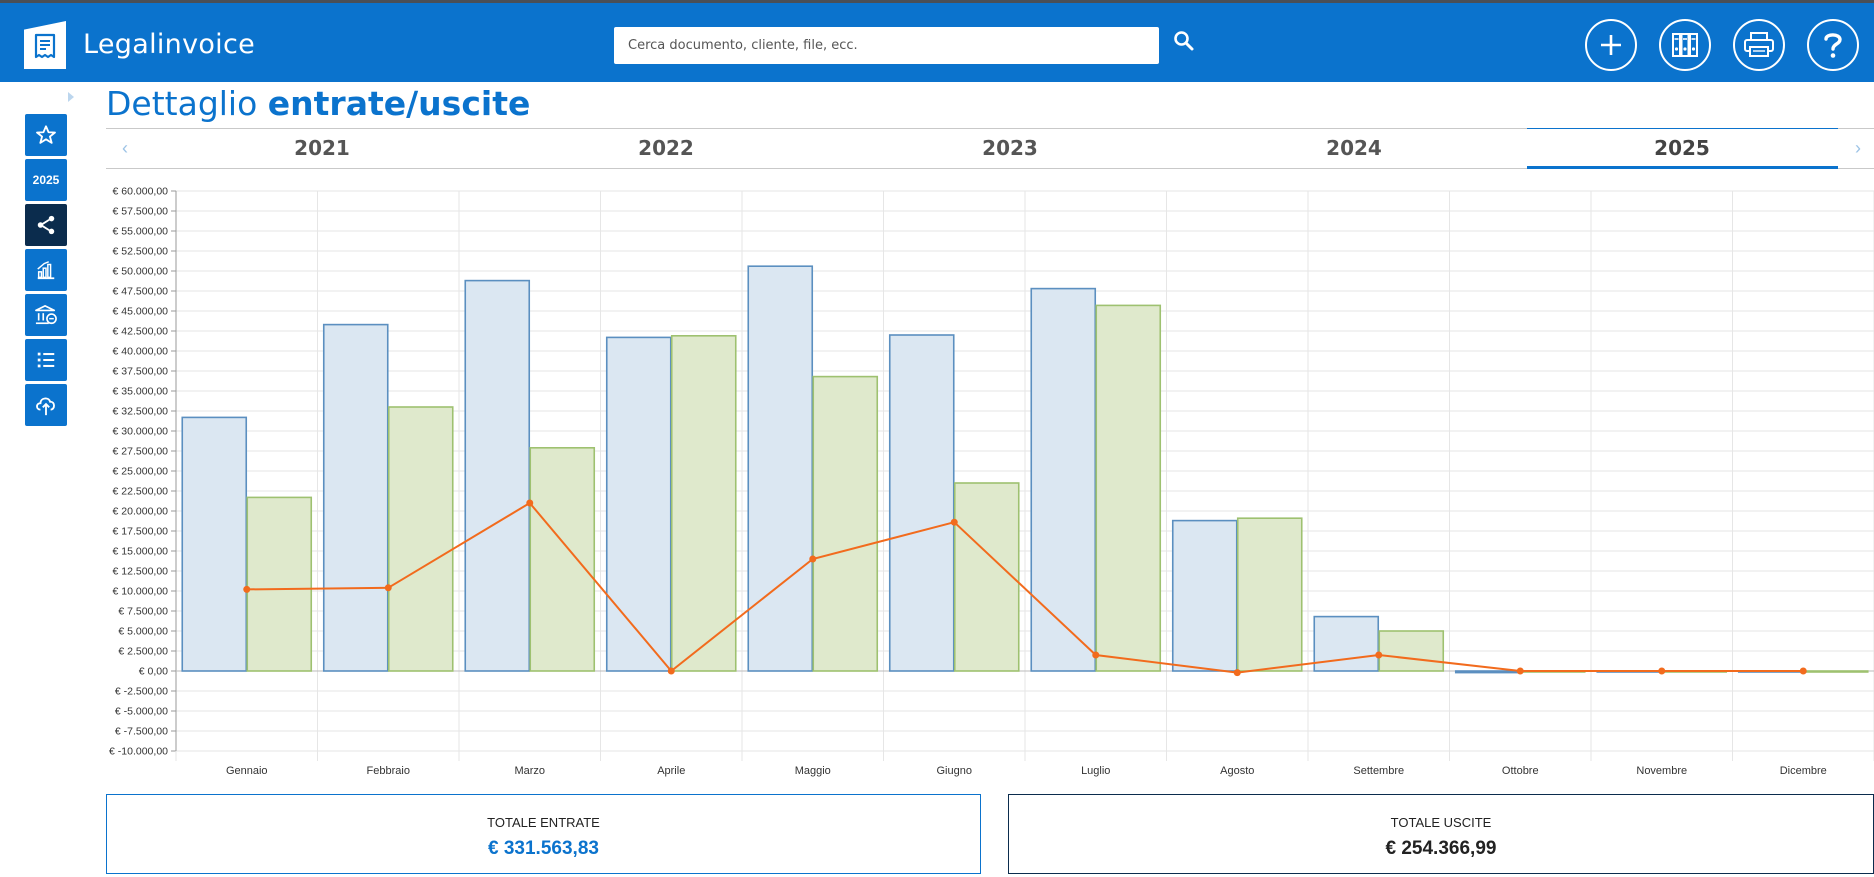 The width and height of the screenshot is (1874, 877). What do you see at coordinates (141, 692) in the screenshot?
I see `y-tick-label: € -2.500,00` at bounding box center [141, 692].